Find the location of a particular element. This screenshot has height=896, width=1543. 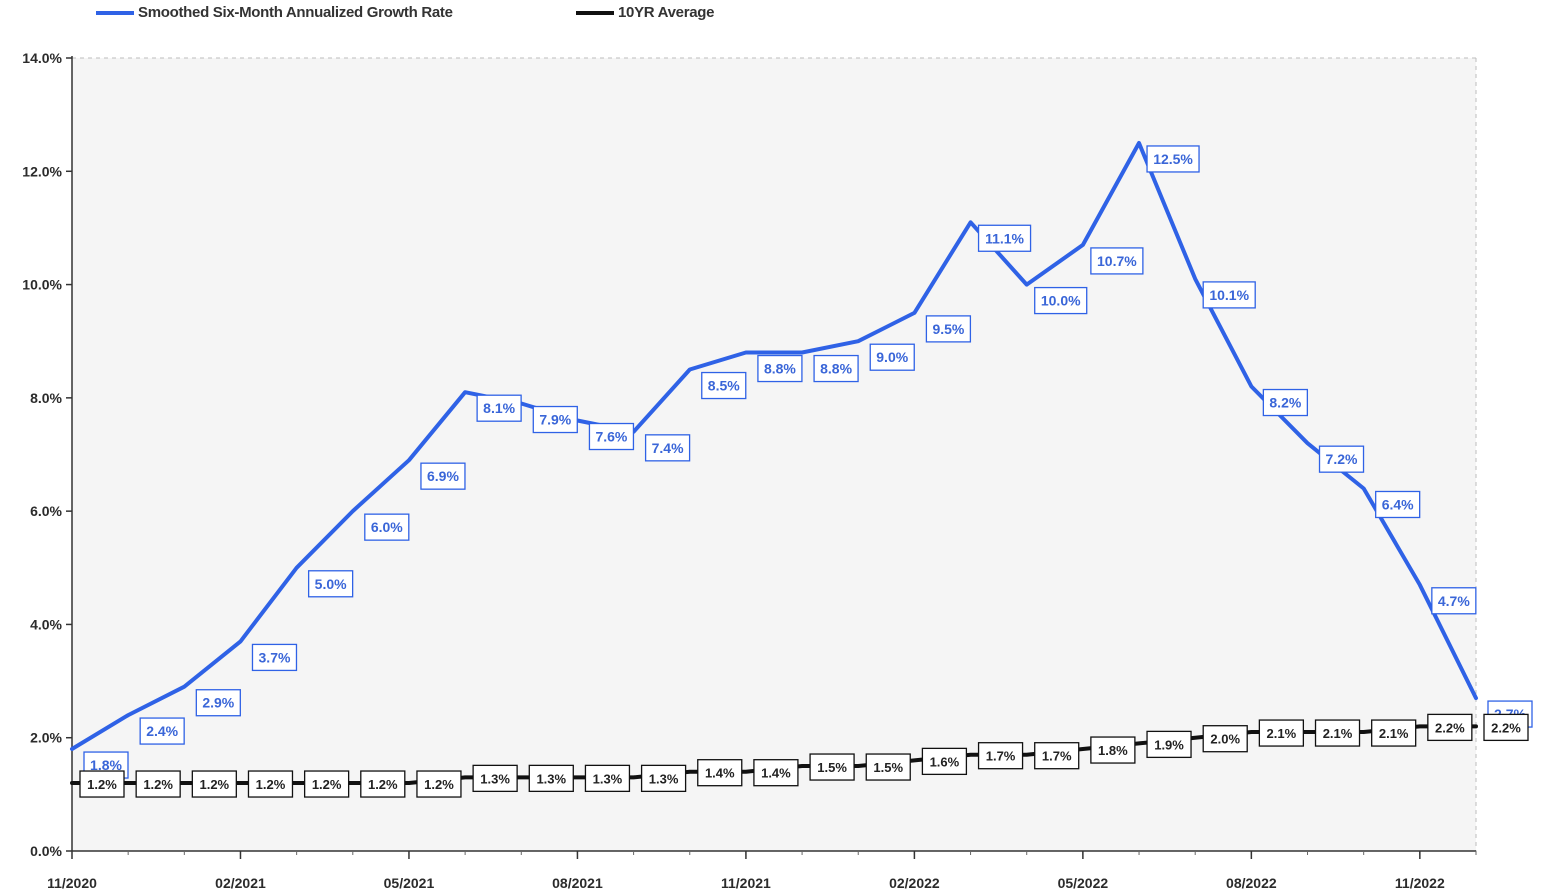

x-tick-label: 02/2021 is located at coordinates (240, 883).